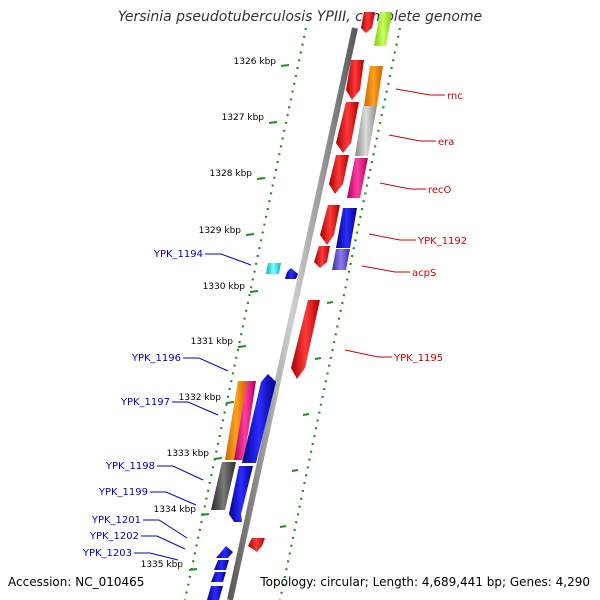 This screenshot has width=600, height=600. What do you see at coordinates (231, 174) in the screenshot?
I see `tick-label: 1328 kbp` at bounding box center [231, 174].